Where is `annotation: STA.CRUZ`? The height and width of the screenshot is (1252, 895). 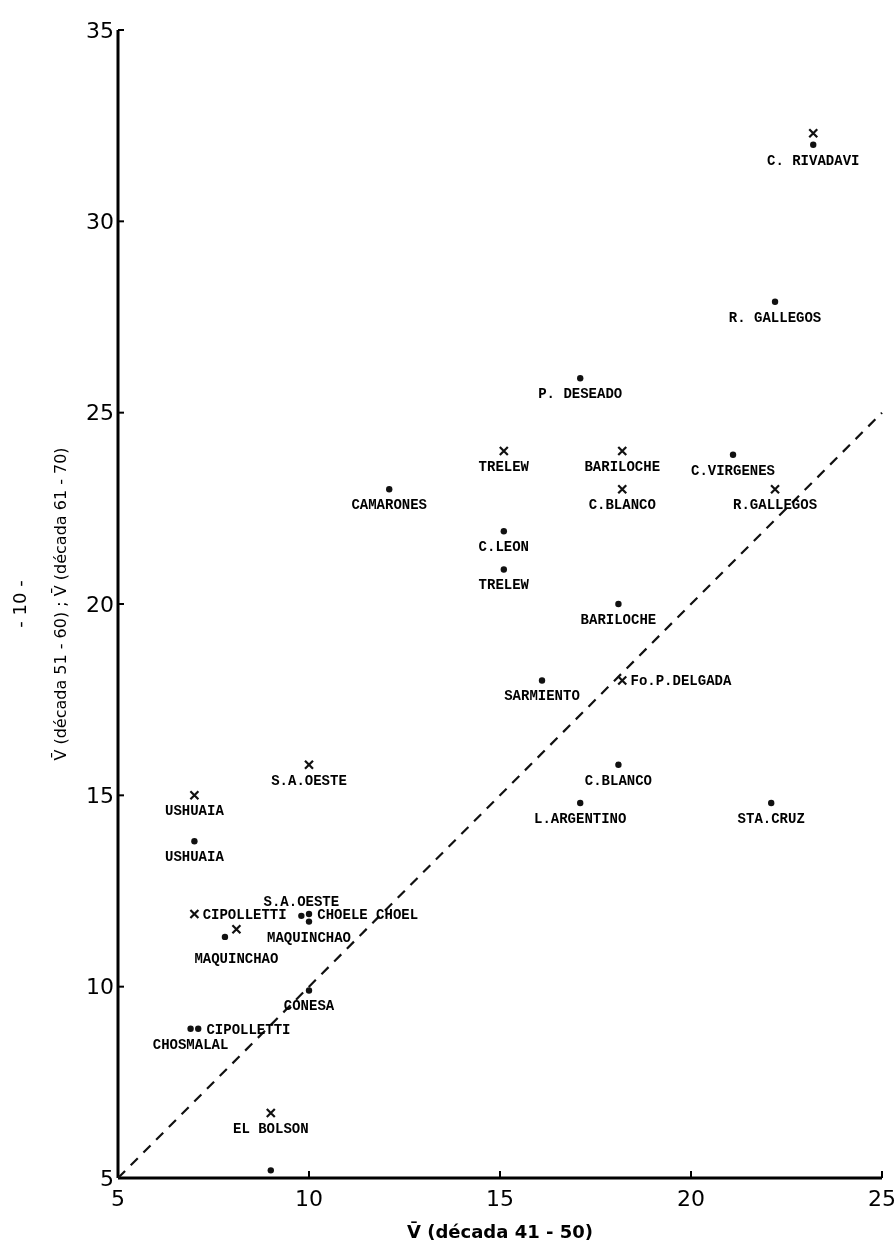
annotation: STA.CRUZ is located at coordinates (771, 818).